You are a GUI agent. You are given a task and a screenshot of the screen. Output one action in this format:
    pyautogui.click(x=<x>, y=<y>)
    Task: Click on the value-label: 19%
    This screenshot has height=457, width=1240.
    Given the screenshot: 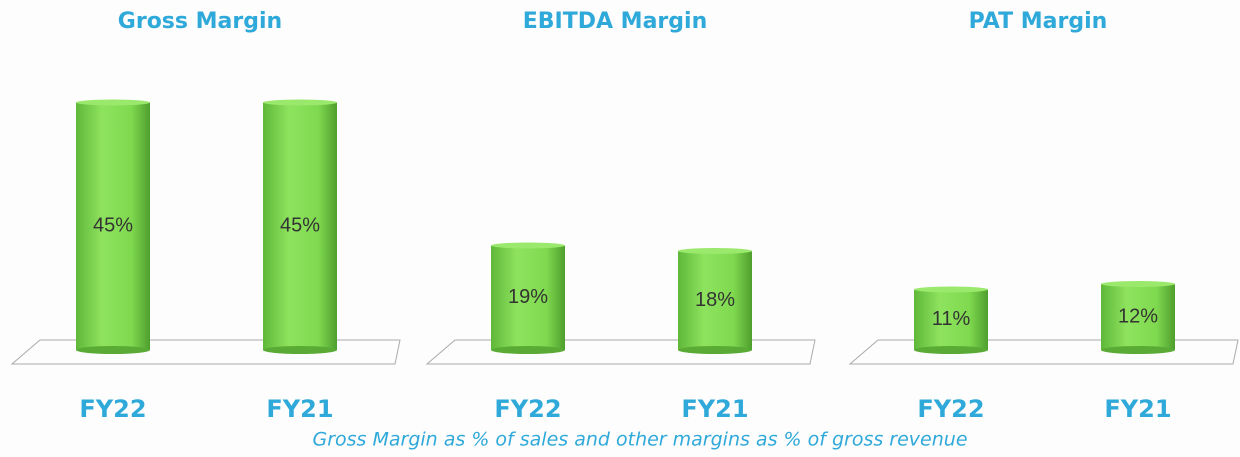 What is the action you would take?
    pyautogui.click(x=528, y=297)
    